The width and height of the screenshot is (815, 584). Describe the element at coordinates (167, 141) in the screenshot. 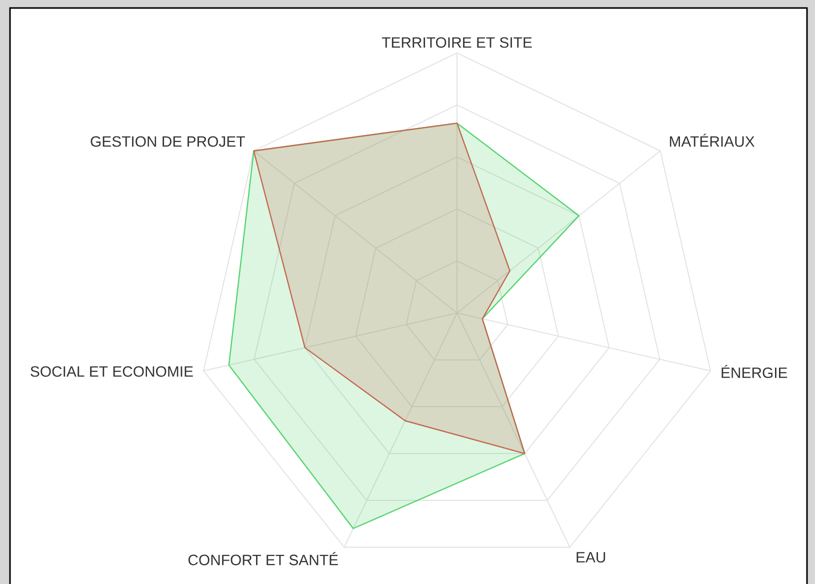

I see `spoke-label: GESTION DE PROJET` at that location.